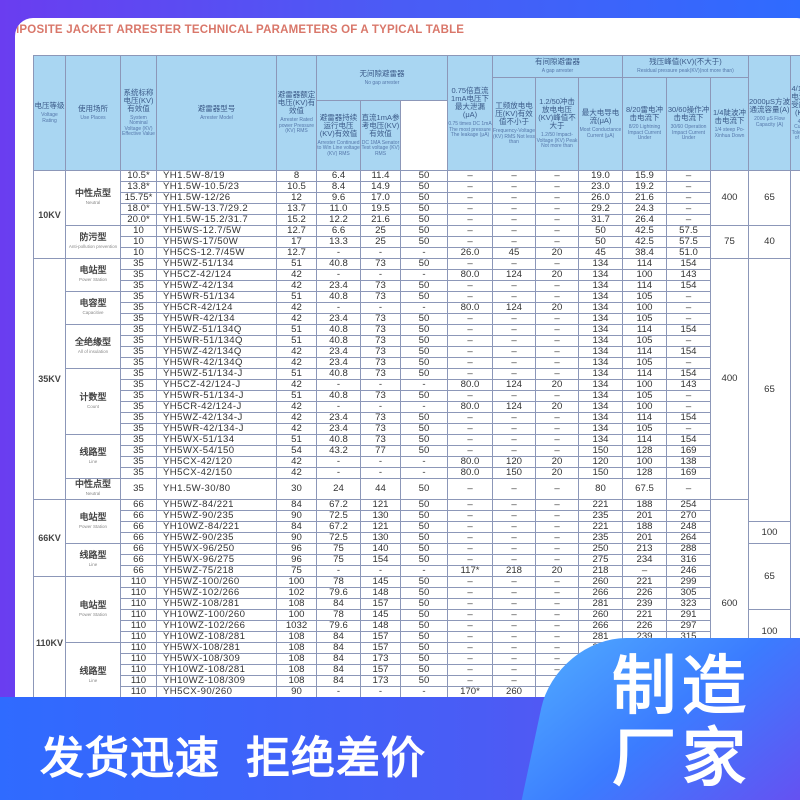  What do you see at coordinates (417, 275) in the screenshot?
I see `table-row: 35 YH5CZ-42/124 42- - -80.0 124 20 134 100 143` at bounding box center [417, 275].